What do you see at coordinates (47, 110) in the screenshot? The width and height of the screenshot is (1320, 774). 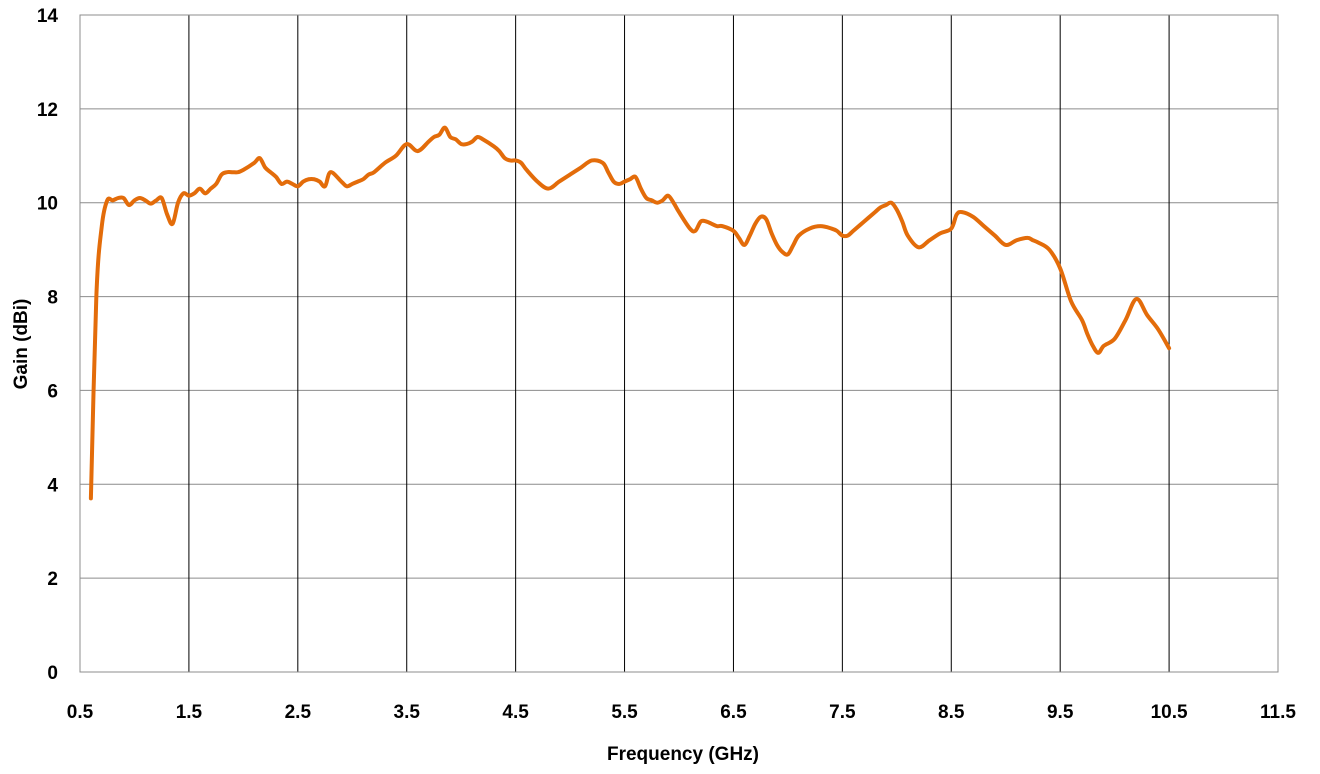 I see `y-tick-label: 12` at bounding box center [47, 110].